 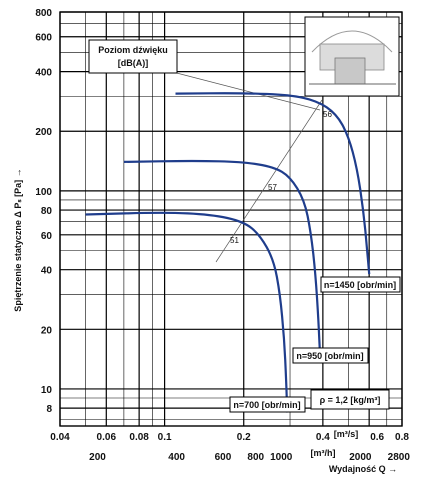 I want to click on label-1450: n=1450 [obr/min], so click(x=360, y=285).